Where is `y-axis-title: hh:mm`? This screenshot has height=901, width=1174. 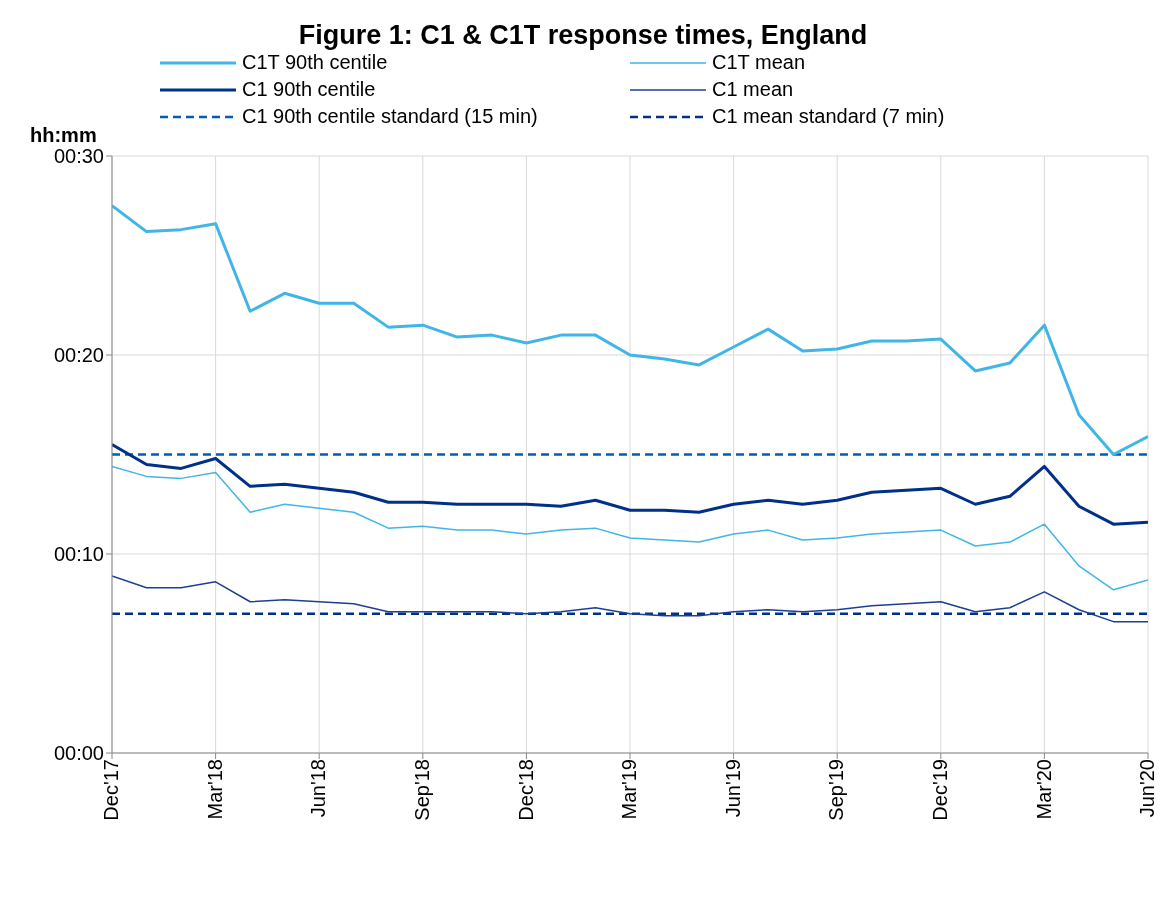 y-axis-title: hh:mm is located at coordinates (63, 135).